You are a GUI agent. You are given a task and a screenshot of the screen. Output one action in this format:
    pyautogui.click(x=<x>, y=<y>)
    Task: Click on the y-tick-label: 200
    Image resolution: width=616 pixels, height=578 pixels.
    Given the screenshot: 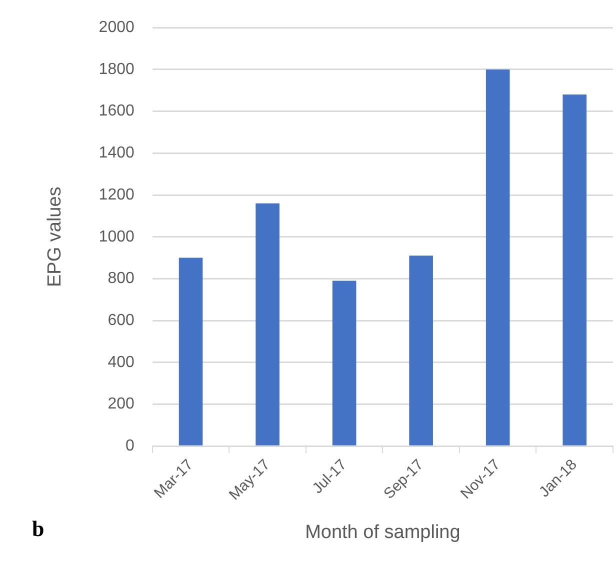 What is the action you would take?
    pyautogui.click(x=121, y=404)
    